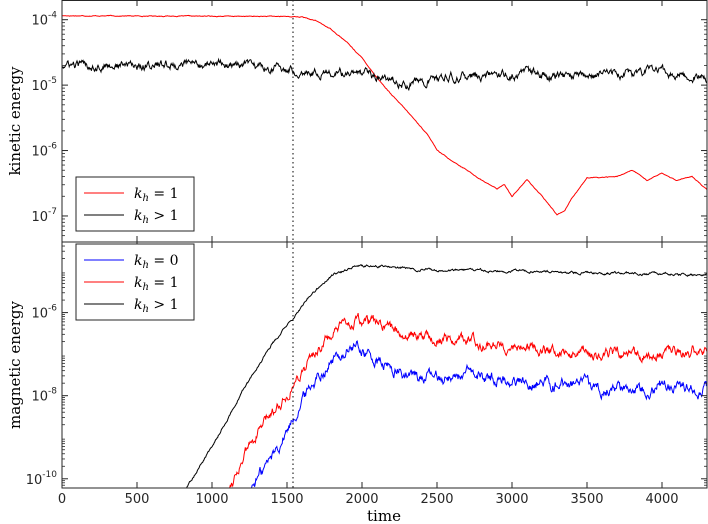  Describe the element at coordinates (44, 151) in the screenshot. I see `kinetic-y-tick-label: 10⁻⁶` at that location.